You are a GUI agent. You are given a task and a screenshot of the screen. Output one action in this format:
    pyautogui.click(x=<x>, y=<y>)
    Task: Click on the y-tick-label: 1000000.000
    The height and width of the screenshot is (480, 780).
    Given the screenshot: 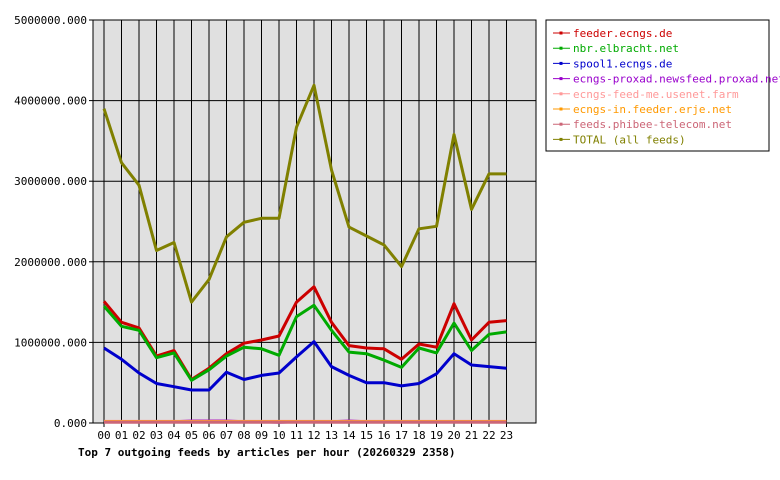 What is the action you would take?
    pyautogui.click(x=50, y=342)
    